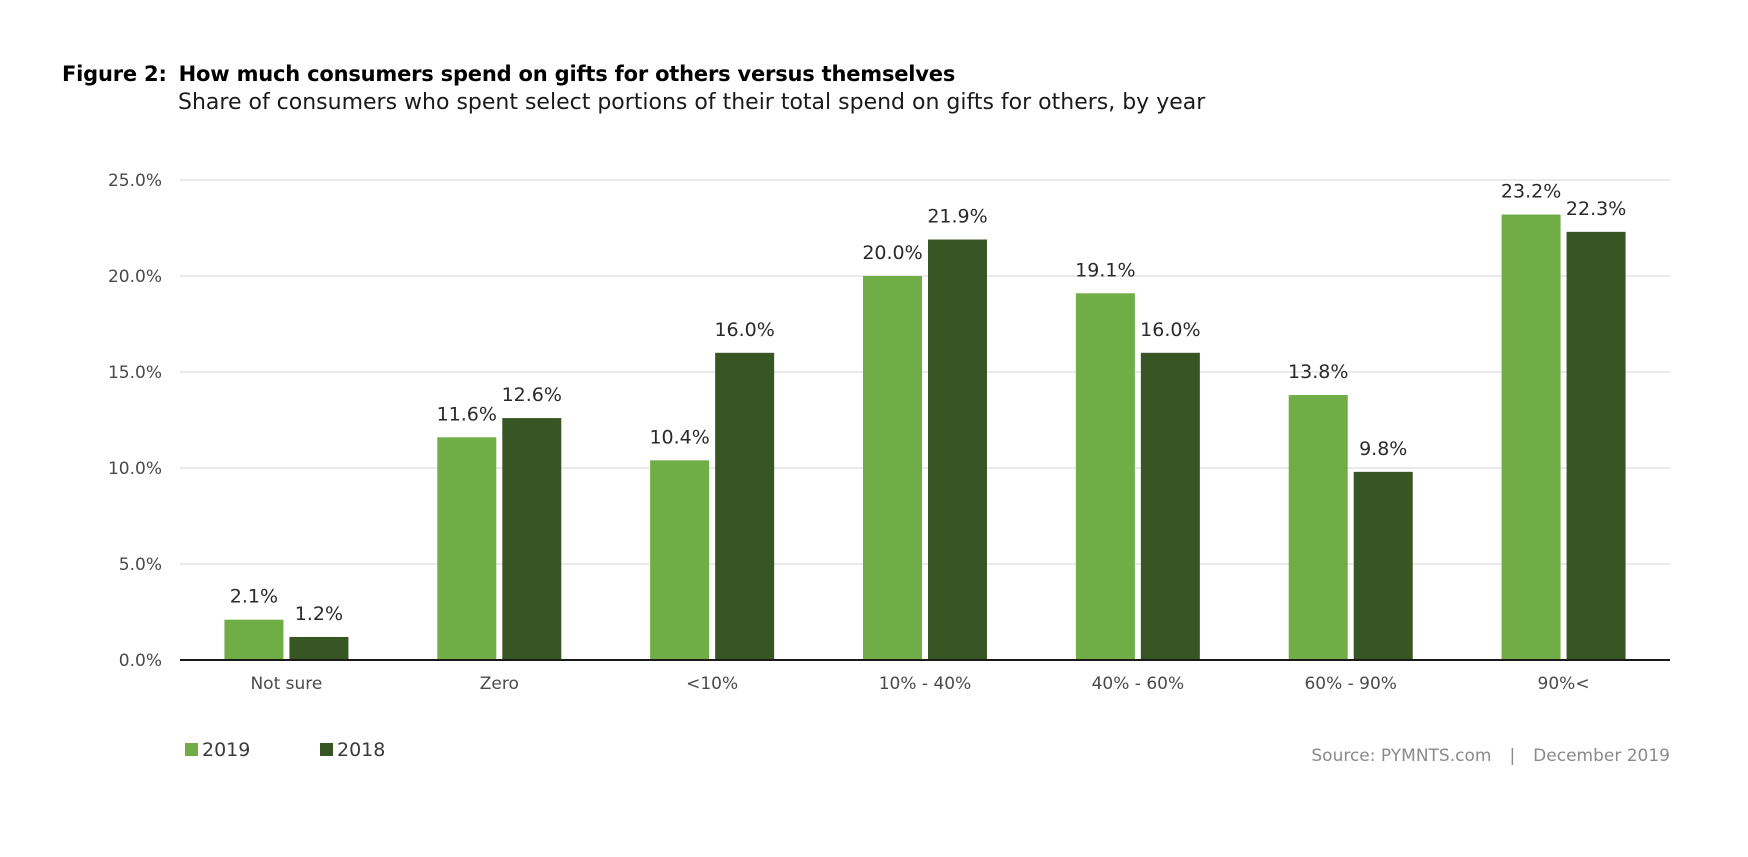 This screenshot has width=1748, height=857. Describe the element at coordinates (892, 253) in the screenshot. I see `data-label-2019: 20.0%` at that location.